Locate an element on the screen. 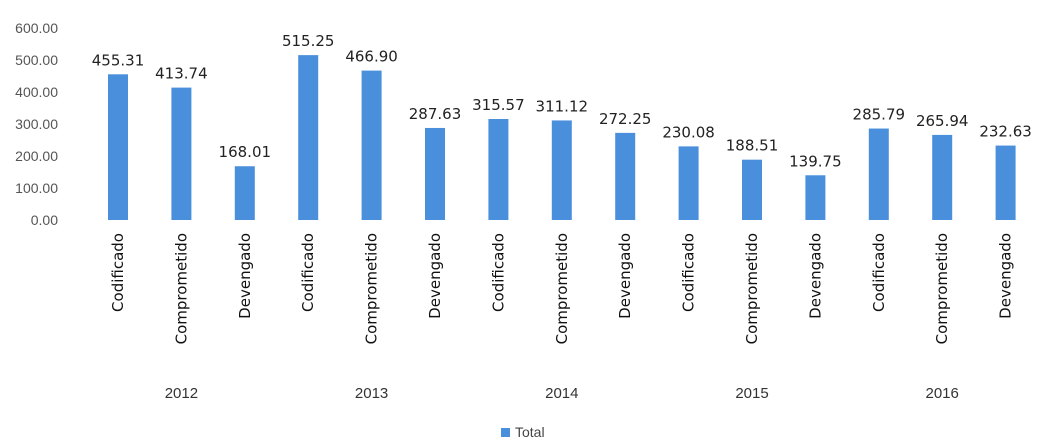 The width and height of the screenshot is (1040, 445). y-axis: 600.00 500.00 400.00 300.00 200.00 100.00 0.00 is located at coordinates (36, 124).